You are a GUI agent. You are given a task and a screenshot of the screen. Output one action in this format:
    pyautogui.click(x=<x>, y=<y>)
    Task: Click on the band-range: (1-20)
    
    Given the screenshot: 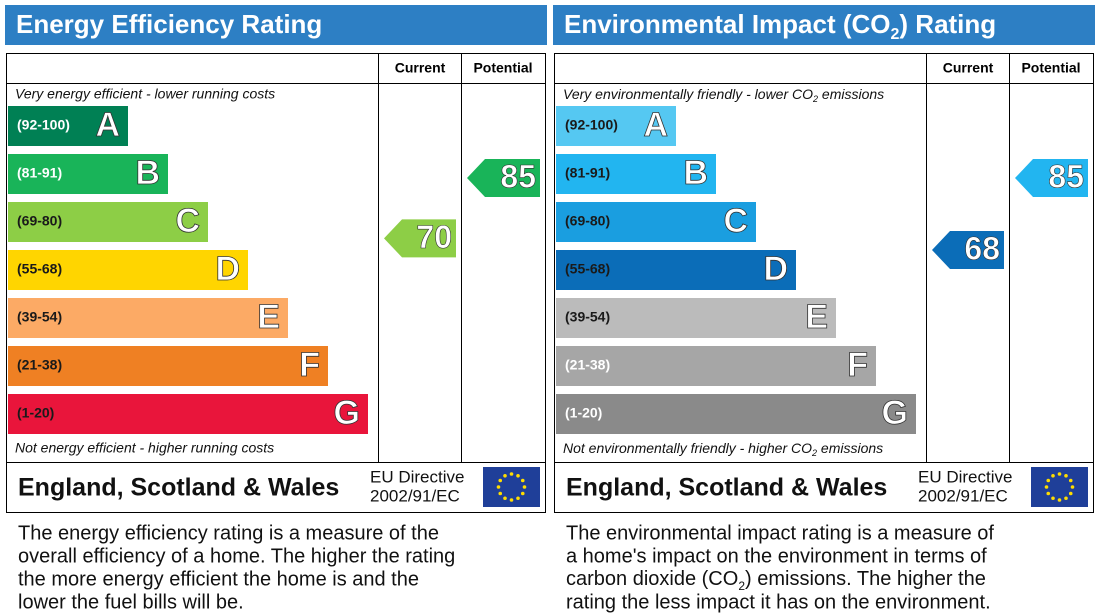 What is the action you would take?
    pyautogui.click(x=35, y=413)
    